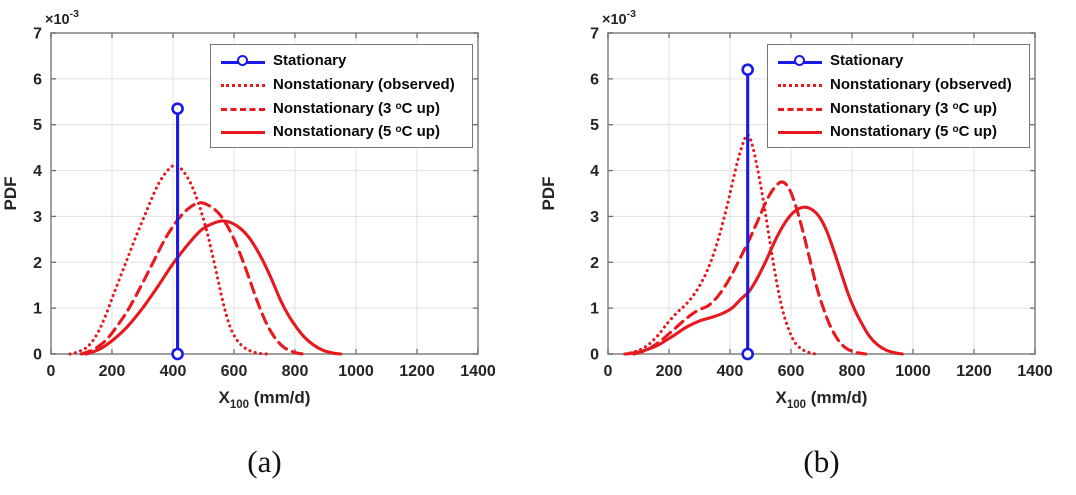  What do you see at coordinates (821, 461) in the screenshot?
I see `caption-b: (b)` at bounding box center [821, 461].